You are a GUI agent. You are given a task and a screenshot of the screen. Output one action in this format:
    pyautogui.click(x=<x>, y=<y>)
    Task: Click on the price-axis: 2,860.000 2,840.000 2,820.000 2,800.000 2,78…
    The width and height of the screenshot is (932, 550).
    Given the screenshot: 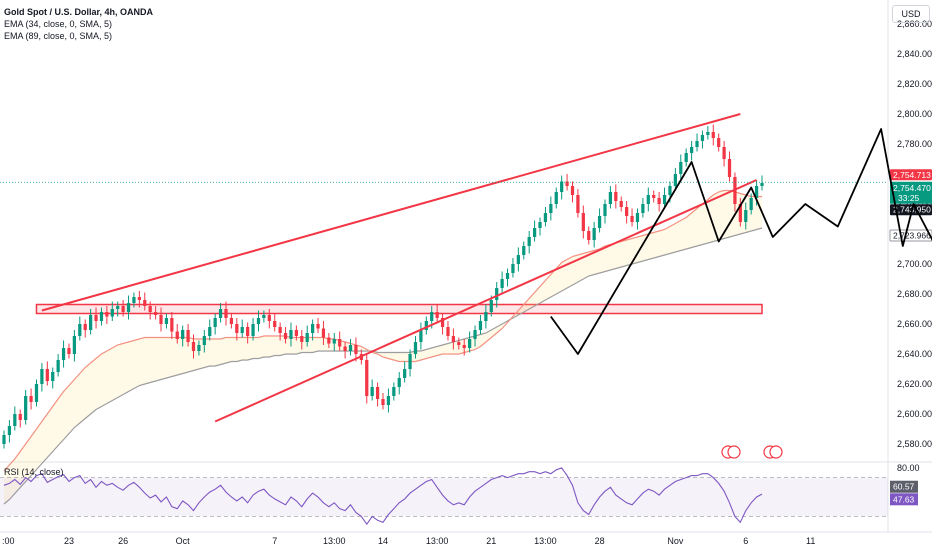 What is the action you would take?
    pyautogui.click(x=910, y=234)
    